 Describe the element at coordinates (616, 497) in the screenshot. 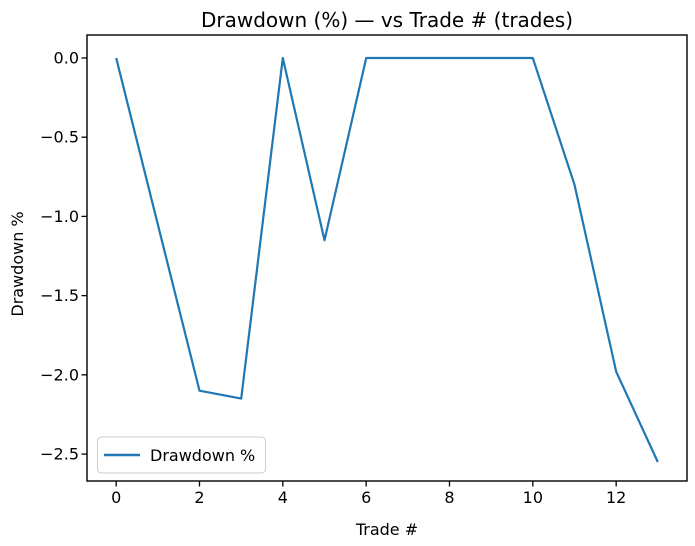

I see `x-tick-label: 12` at that location.